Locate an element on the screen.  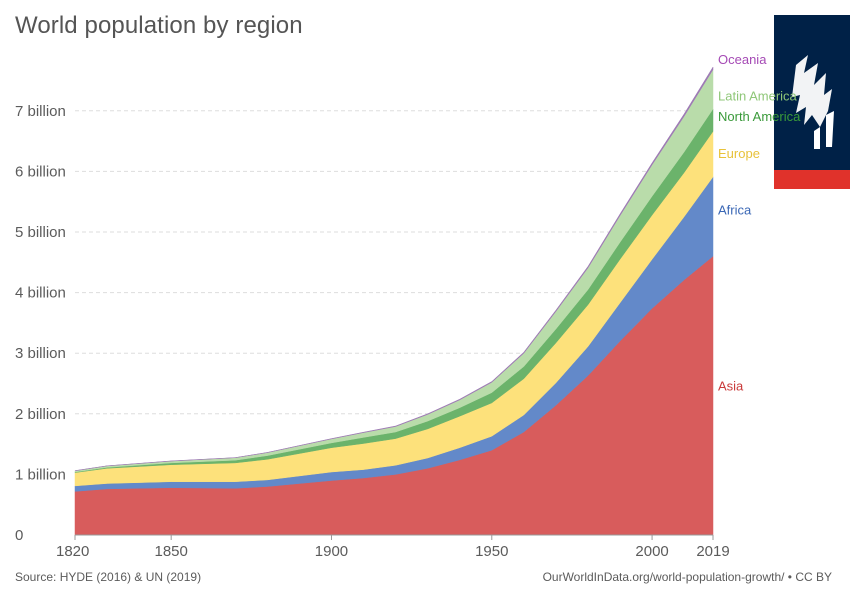
y-tick-label: 7 billion is located at coordinates (40, 111).